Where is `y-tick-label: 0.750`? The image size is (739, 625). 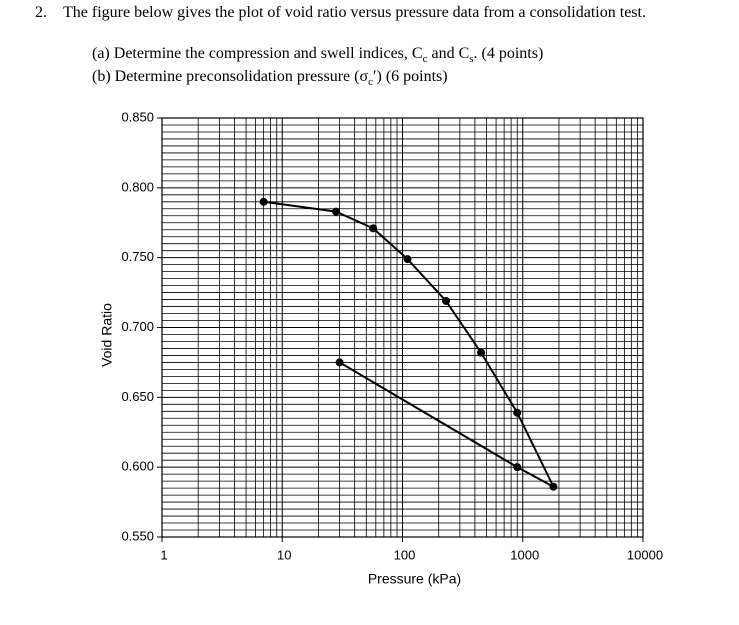 y-tick-label: 0.750 is located at coordinates (137, 256).